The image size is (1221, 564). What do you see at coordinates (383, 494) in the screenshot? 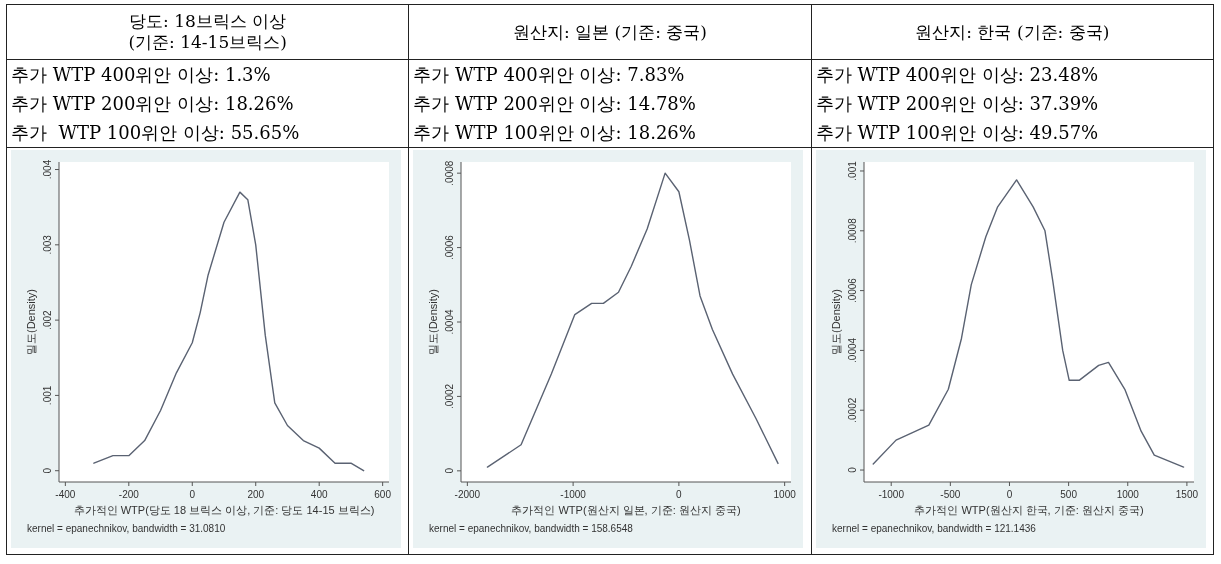
I see `x-tick-label: 600` at bounding box center [383, 494].